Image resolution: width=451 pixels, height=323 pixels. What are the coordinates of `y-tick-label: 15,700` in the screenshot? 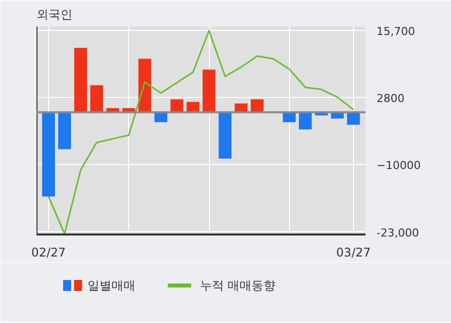 It's located at (395, 31).